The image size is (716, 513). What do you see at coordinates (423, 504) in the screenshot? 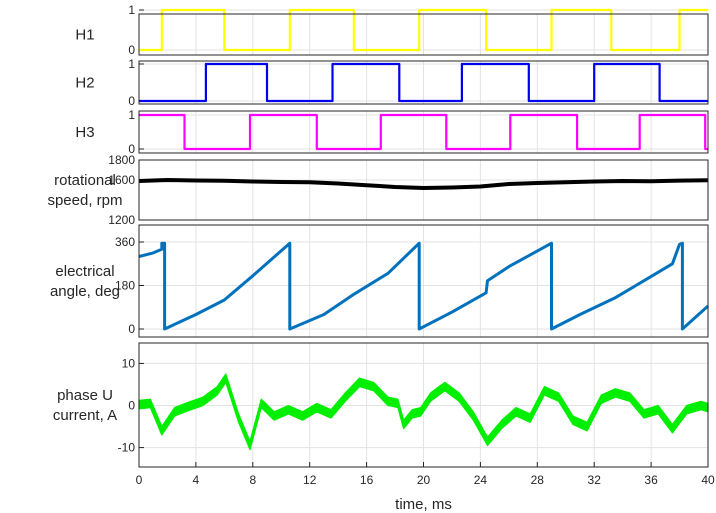
I see `x-axis-label: time, ms` at bounding box center [423, 504].